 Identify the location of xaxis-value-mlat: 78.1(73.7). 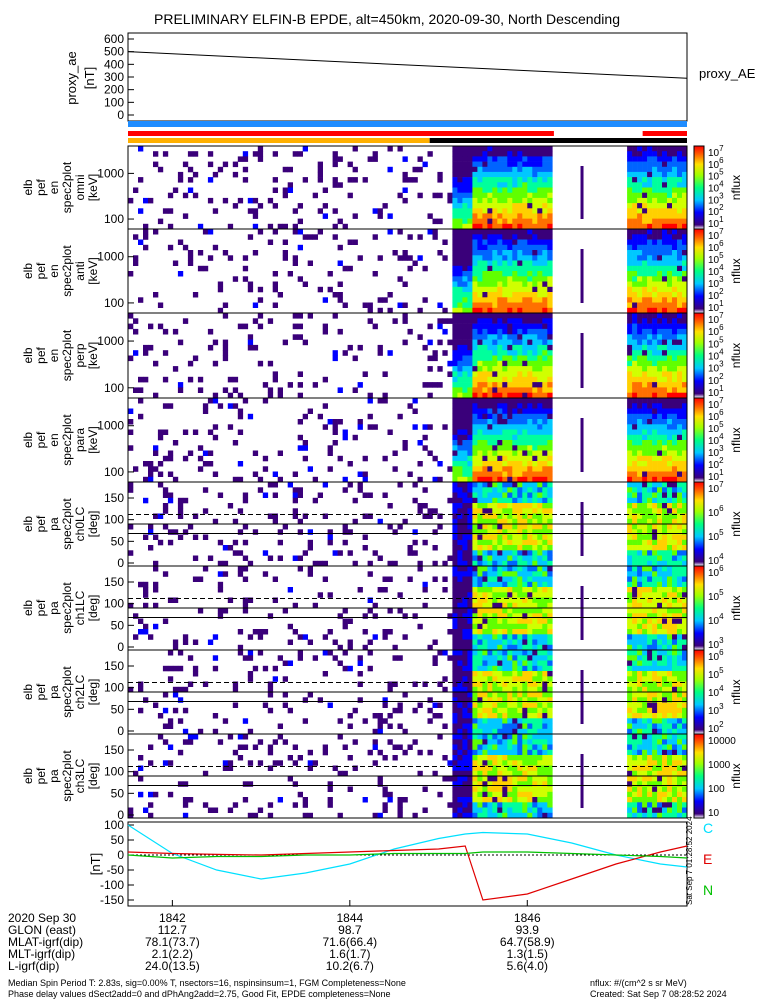
(172, 942).